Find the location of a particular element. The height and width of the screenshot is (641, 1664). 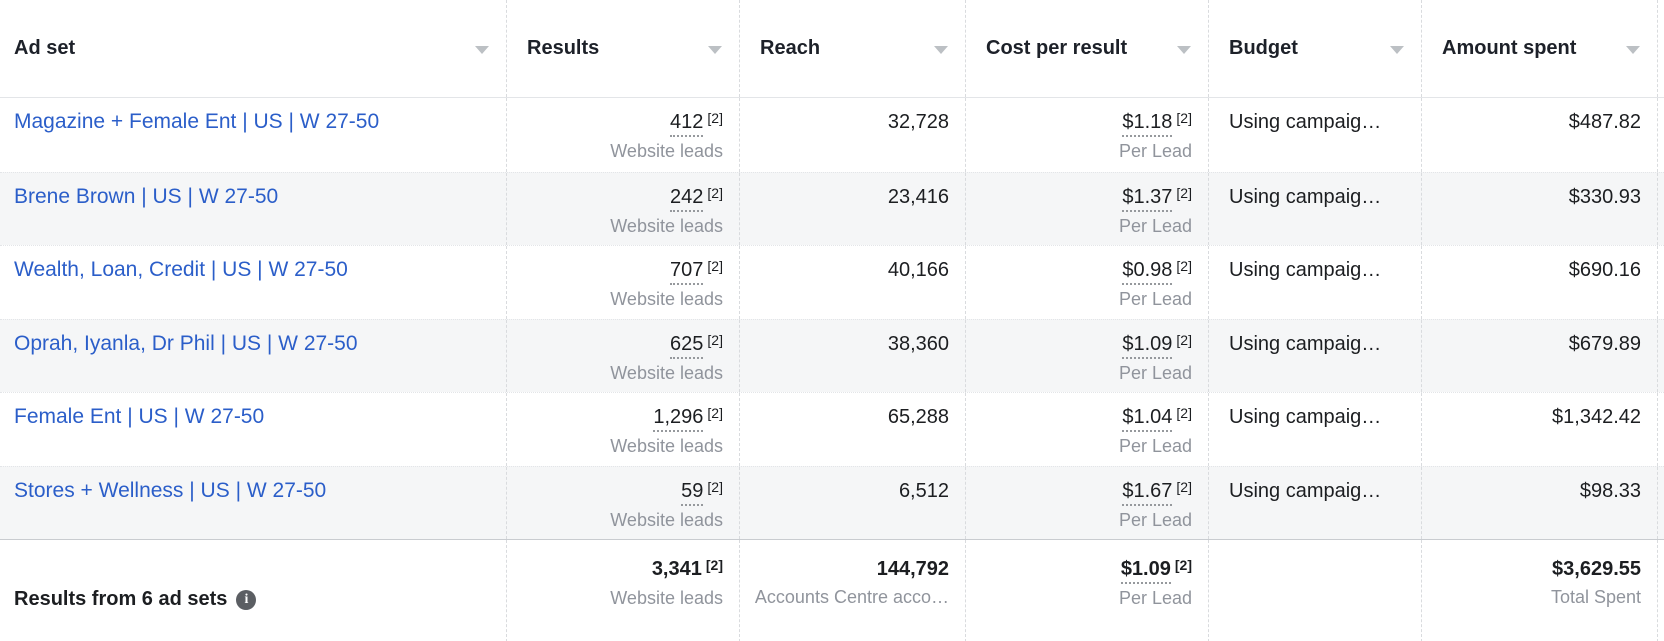

ad-set-link: Oprah, Iyanla, Dr Phil | US | W 27-50 is located at coordinates (186, 343).